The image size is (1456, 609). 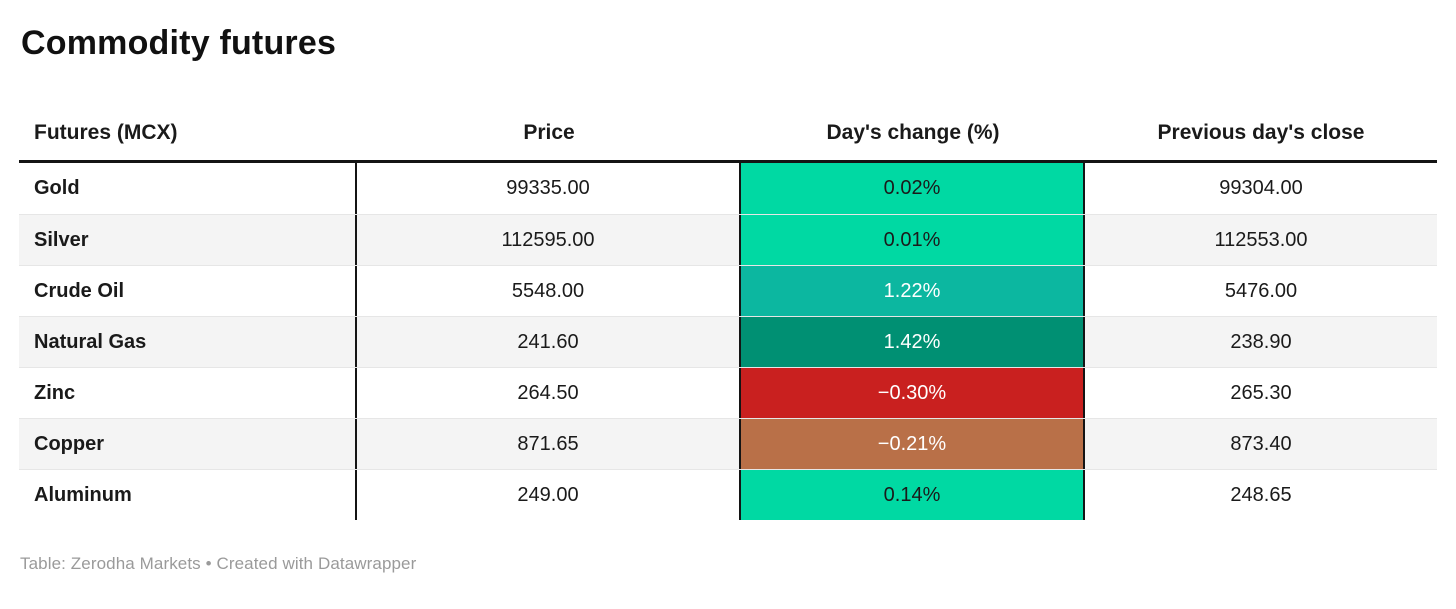 I want to click on prev-close-cell: 248.65, so click(x=1261, y=494).